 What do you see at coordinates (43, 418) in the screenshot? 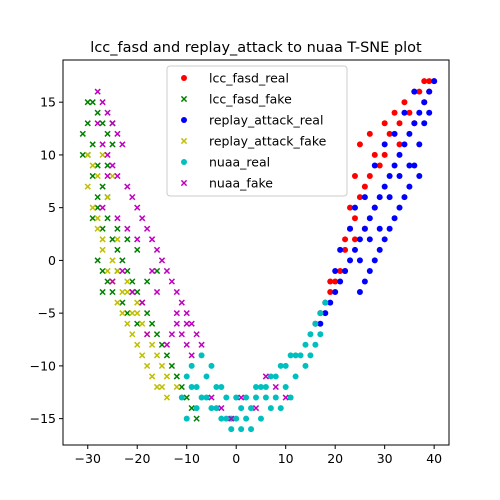
I see `y-tick-label: −15` at bounding box center [43, 418].